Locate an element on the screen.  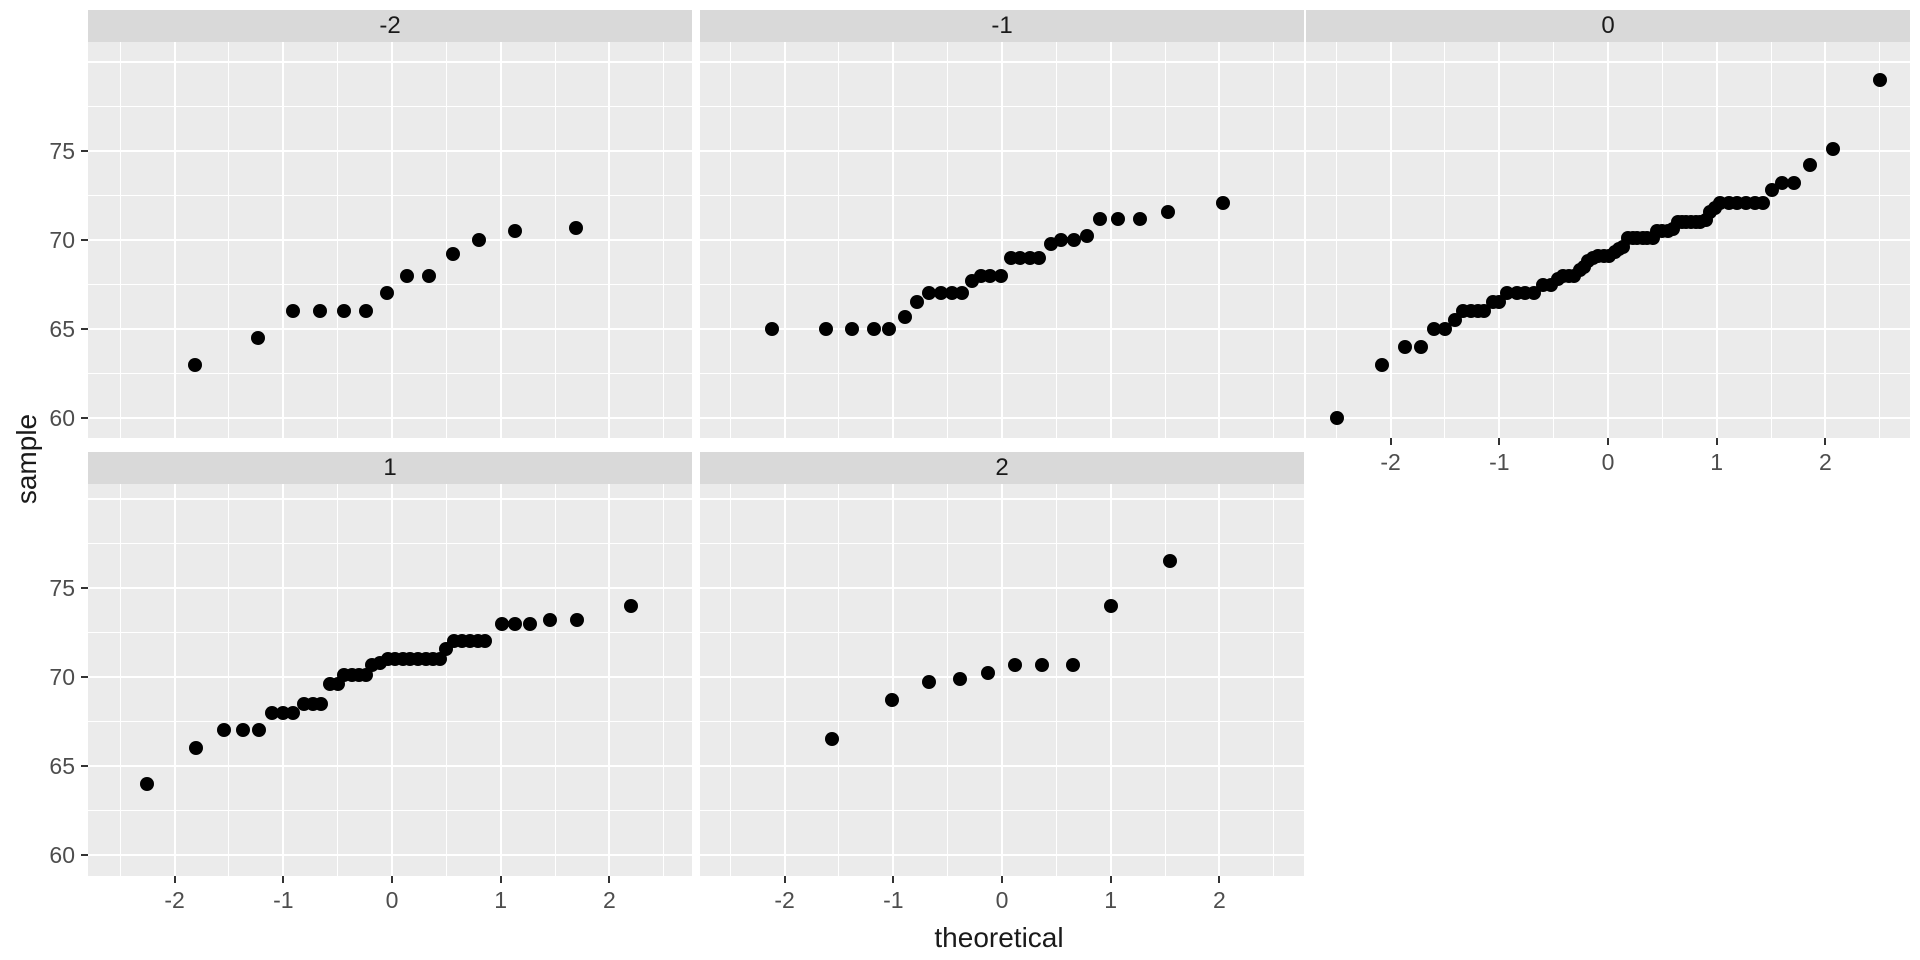
facet-strip: 1 is located at coordinates (390, 468).